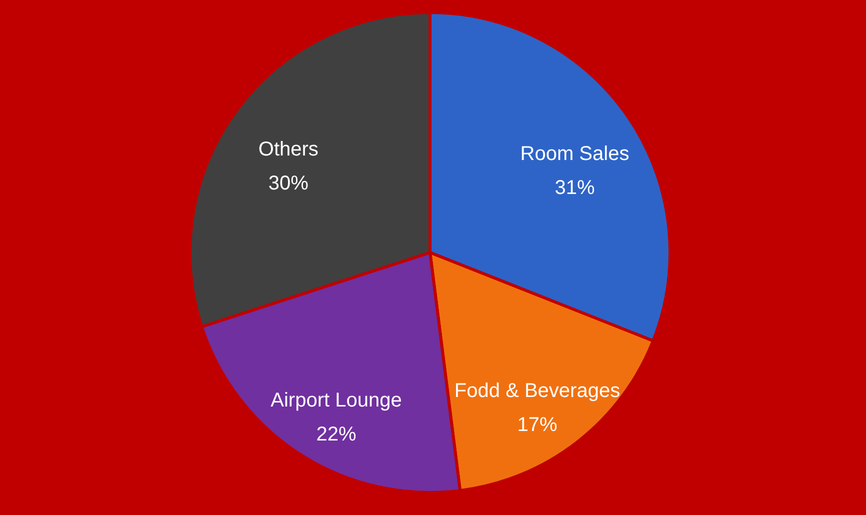  Describe the element at coordinates (537, 391) in the screenshot. I see `slice-label: Fodd & Beverages` at that location.